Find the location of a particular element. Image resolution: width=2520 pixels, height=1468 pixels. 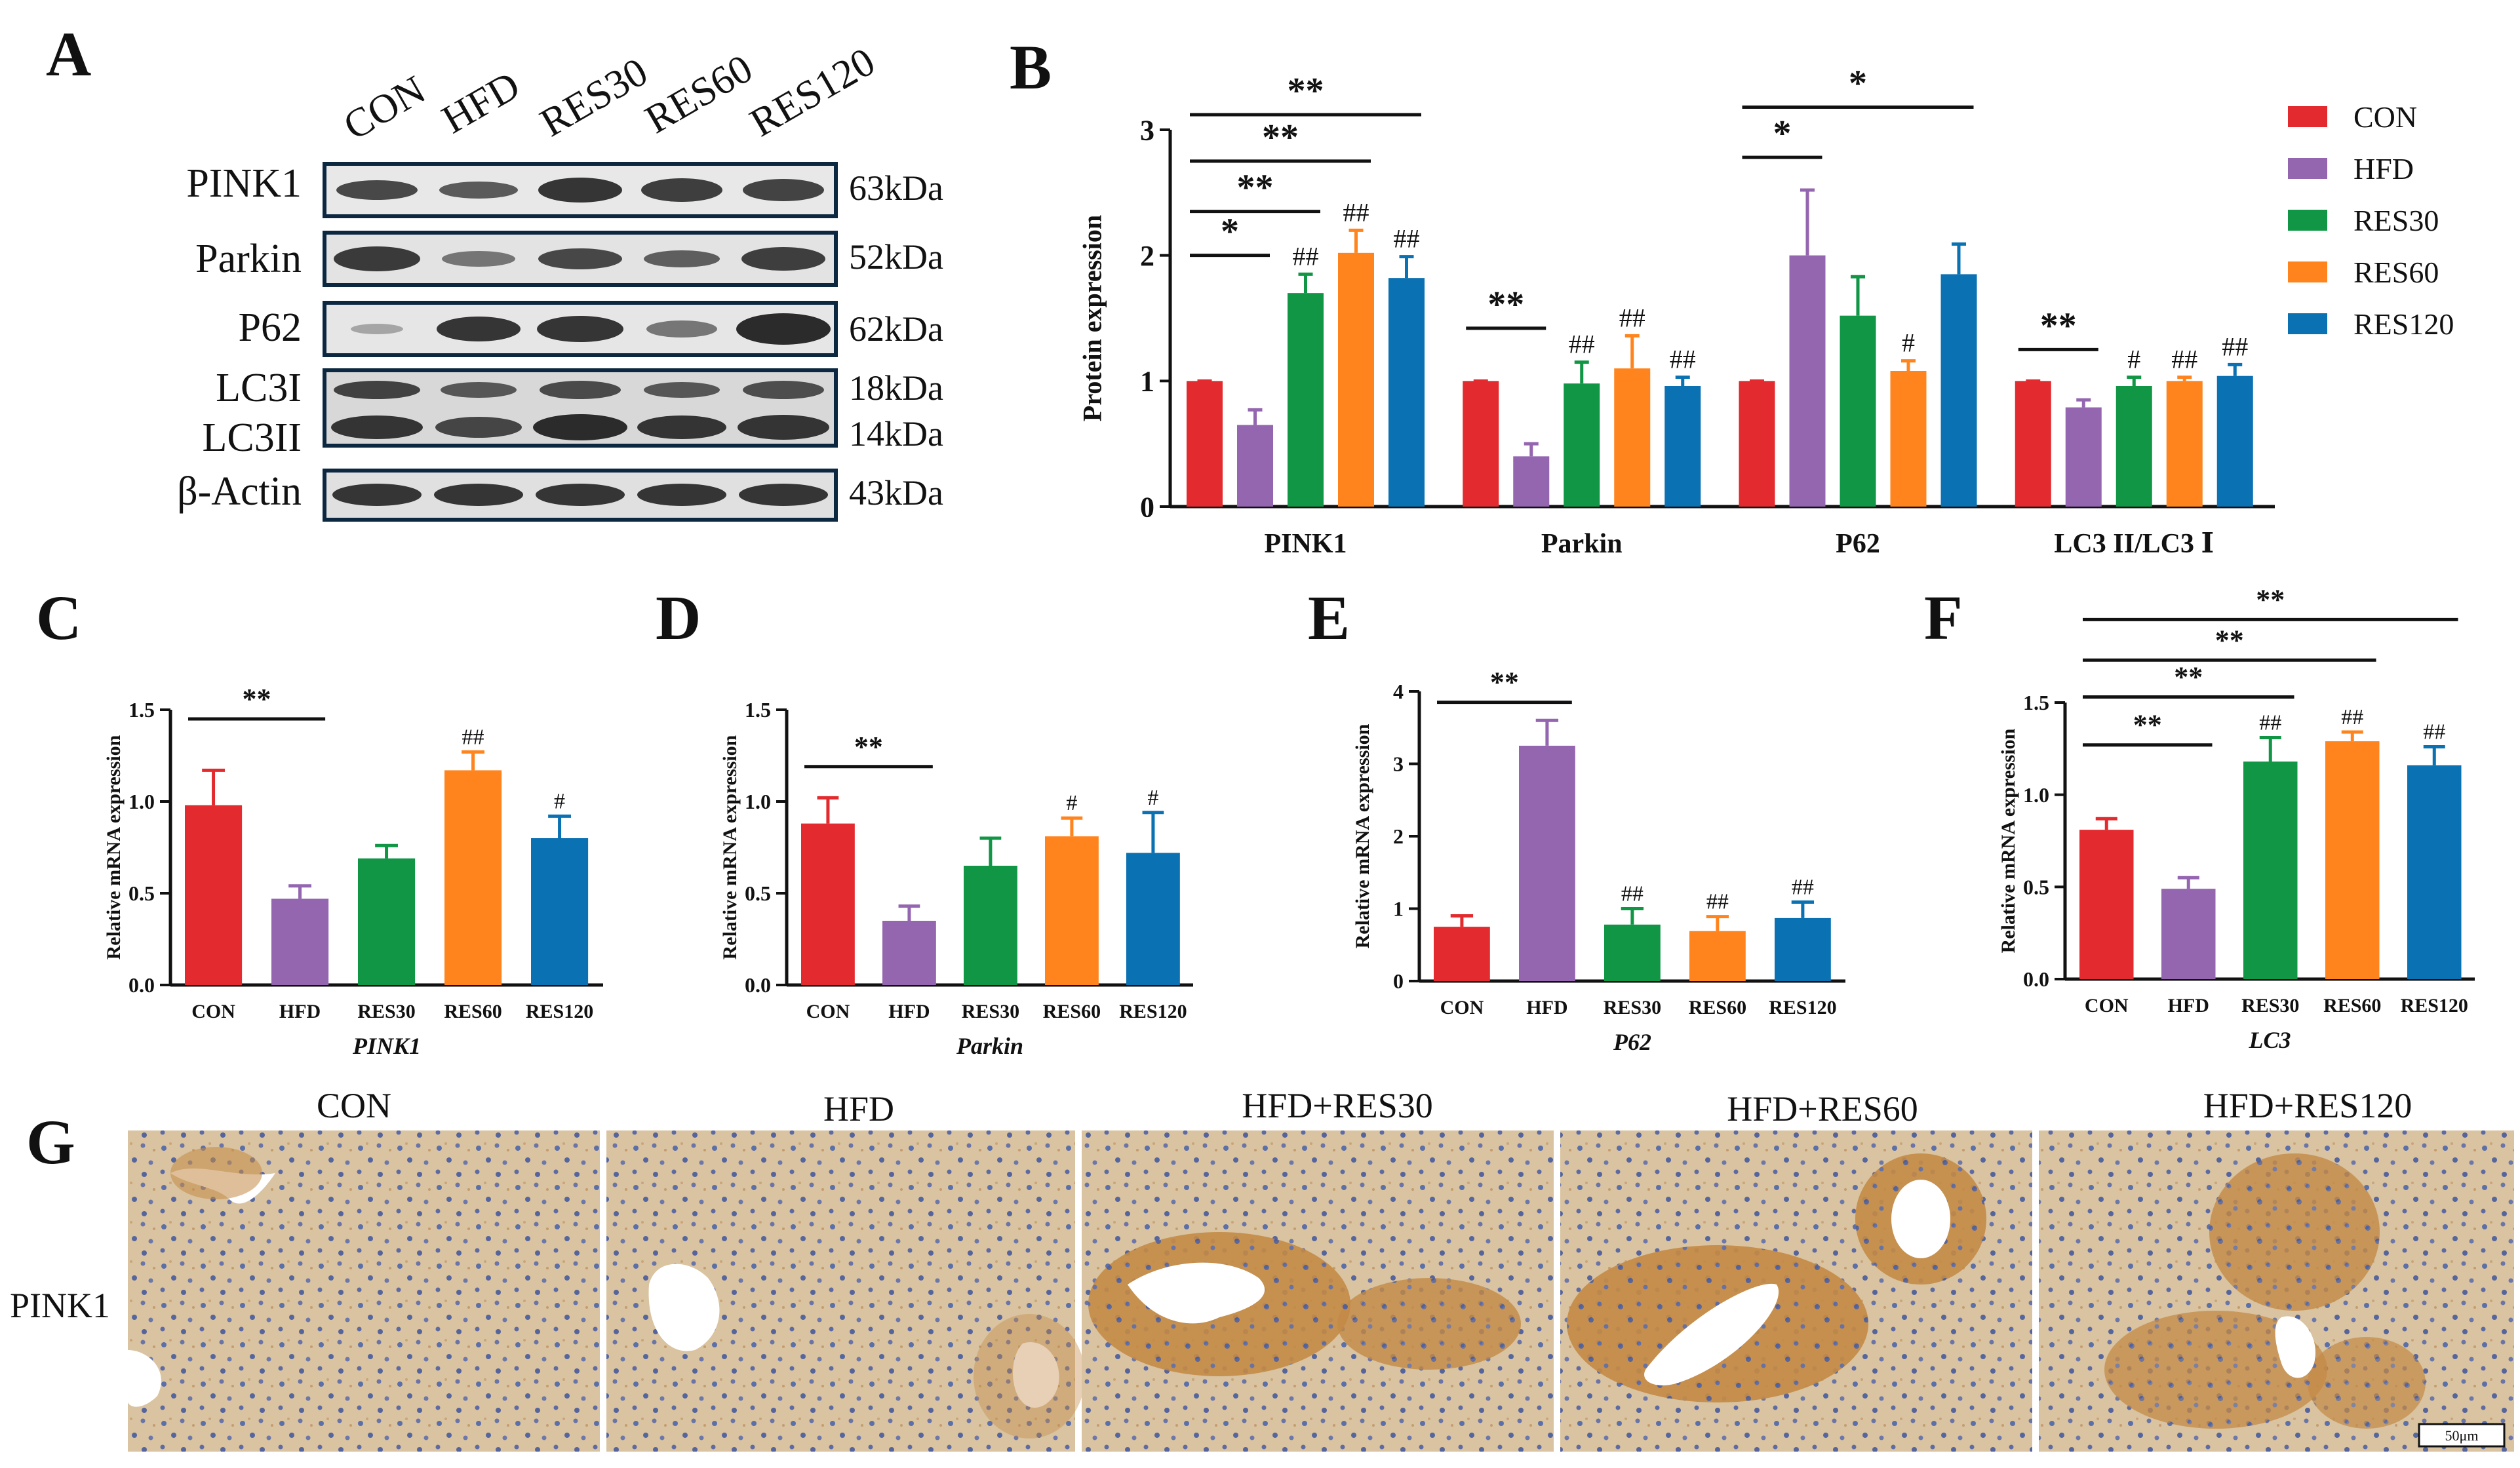

band-label: β-Actin is located at coordinates (239, 491).